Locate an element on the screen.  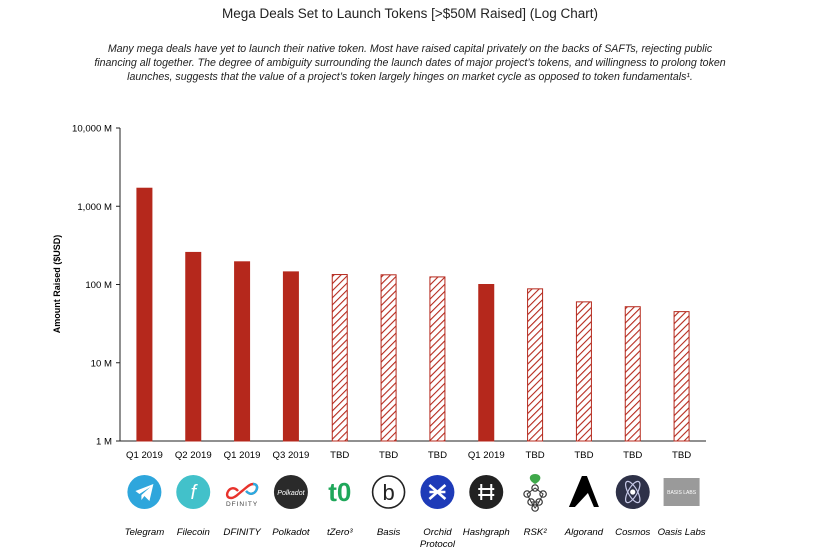
launch-date-label: Q3 2019 is located at coordinates (291, 455).